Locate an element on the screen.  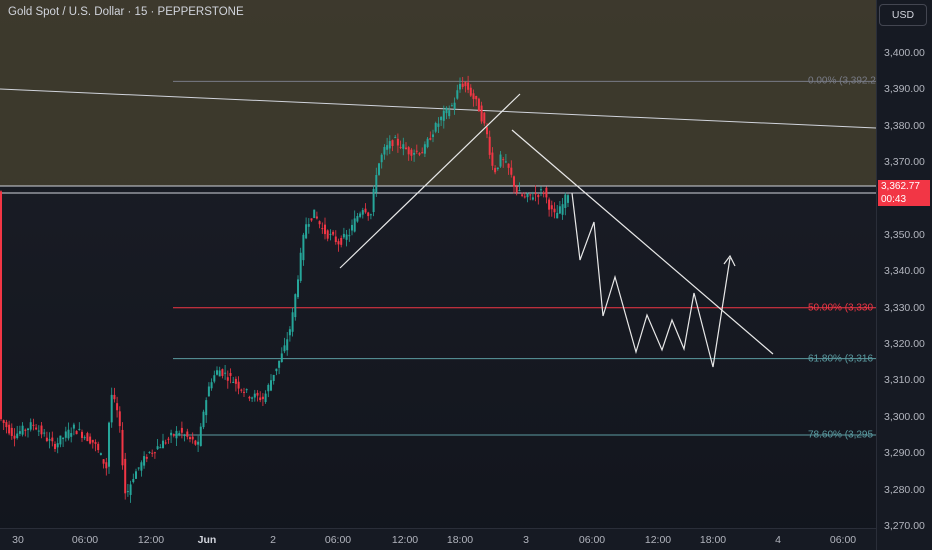
currency-button: USD is located at coordinates (903, 15).